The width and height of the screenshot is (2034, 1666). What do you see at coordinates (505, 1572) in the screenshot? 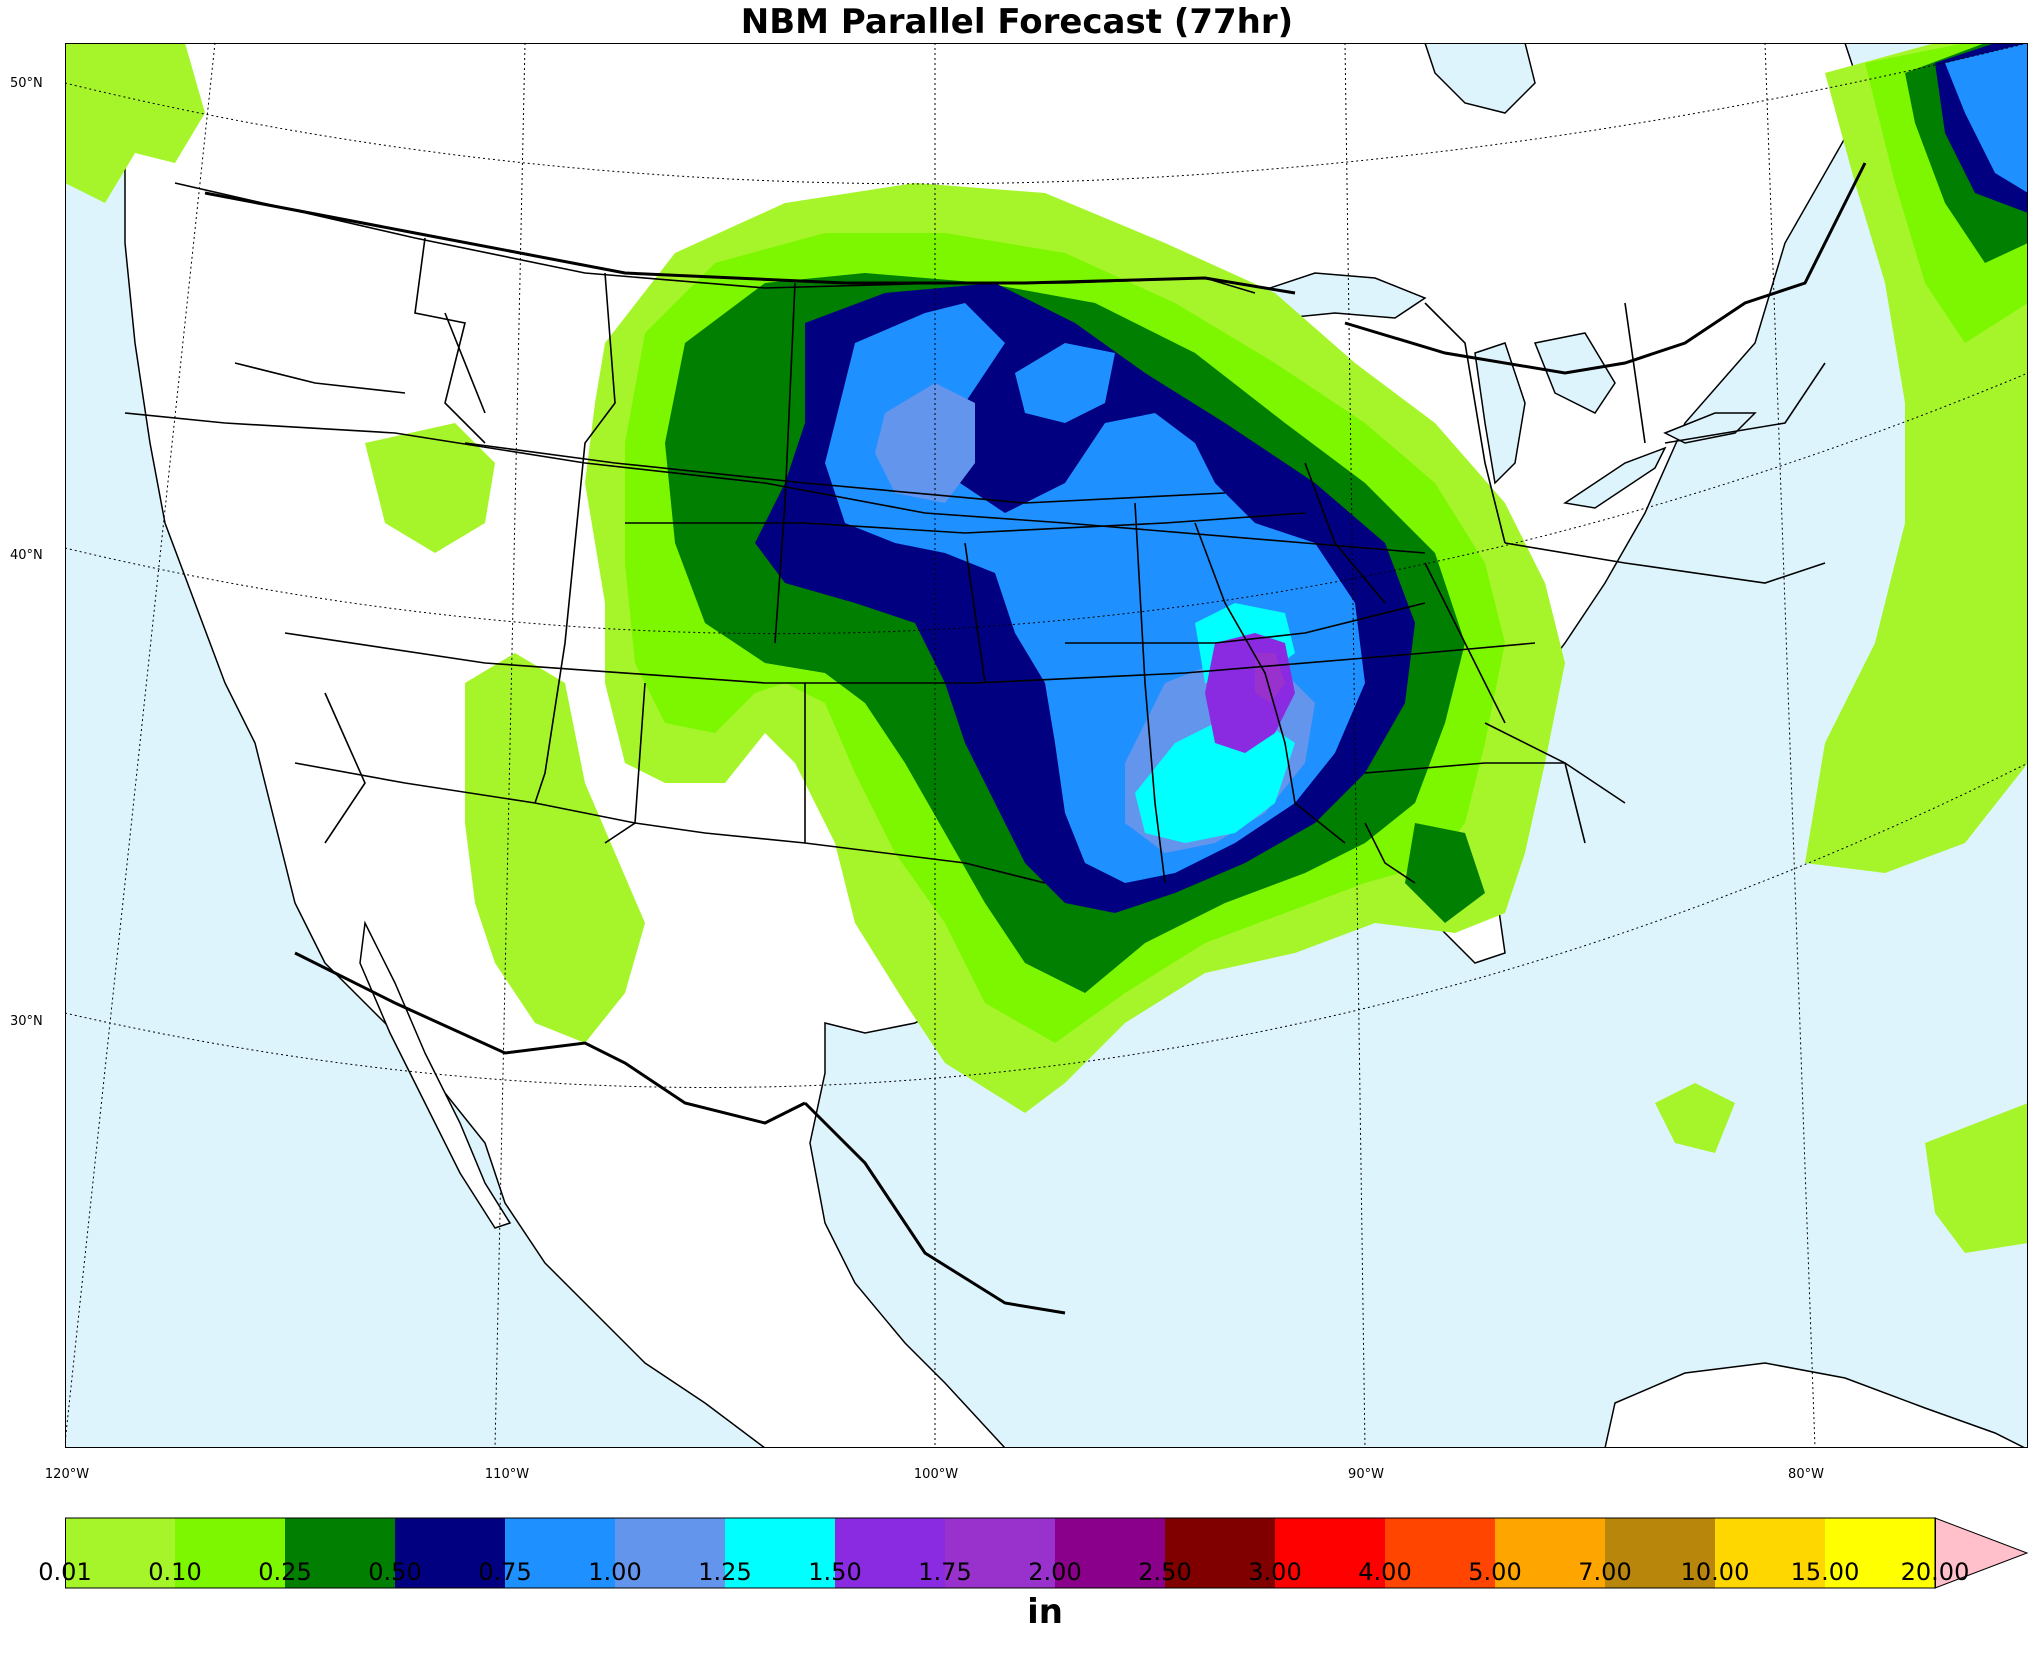
I see `colorbar-tick-label: 0.75` at bounding box center [505, 1572].